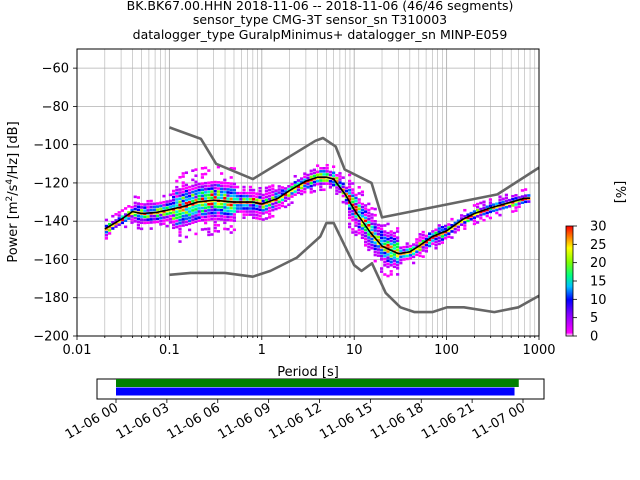 Image resolution: width=640 pixels, height=480 pixels. Describe the element at coordinates (354, 172) in the screenshot. I see `high-noise-model-curve` at that location.